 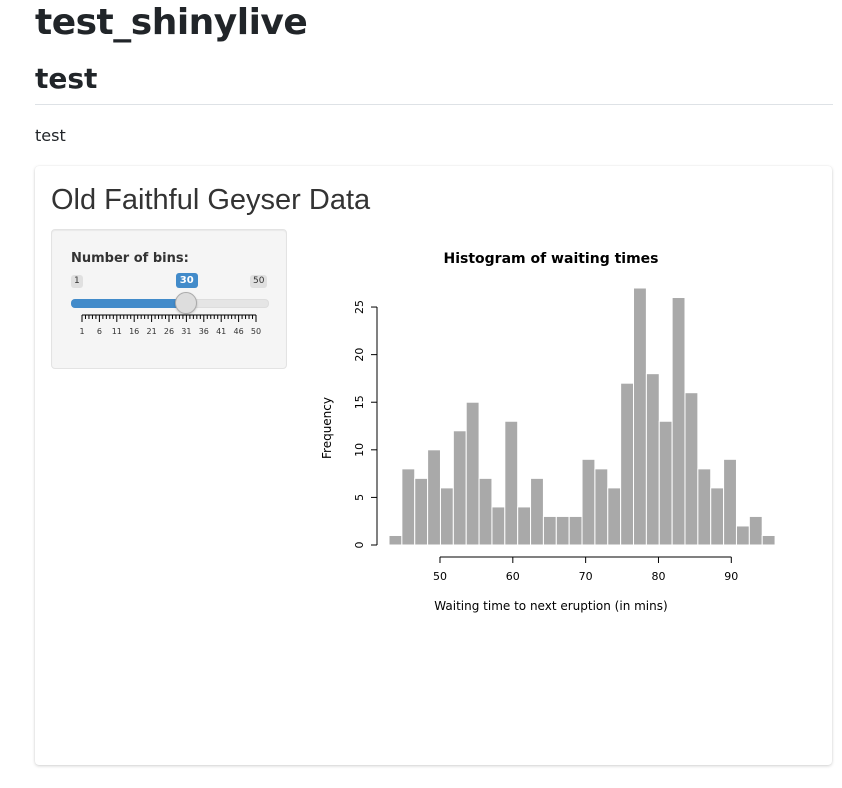 What do you see at coordinates (171, 22) in the screenshot?
I see `page-title: test_shinylive` at bounding box center [171, 22].